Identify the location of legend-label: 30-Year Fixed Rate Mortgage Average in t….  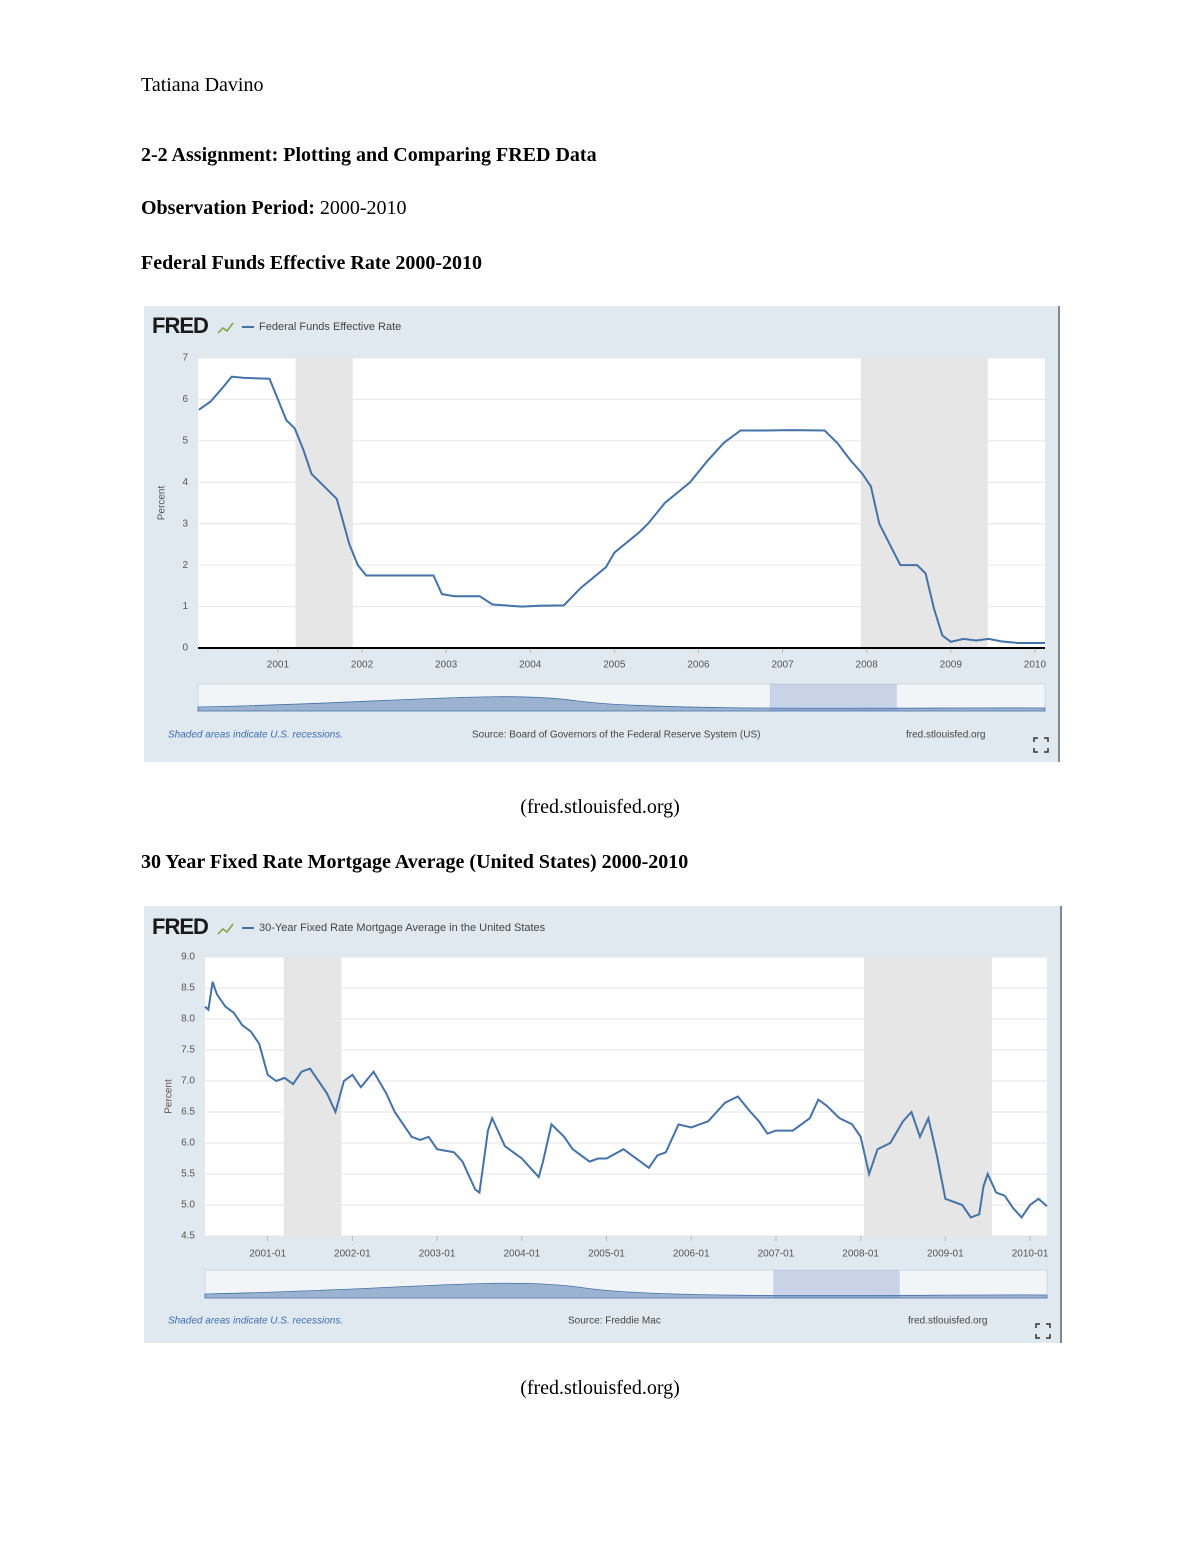
(402, 928).